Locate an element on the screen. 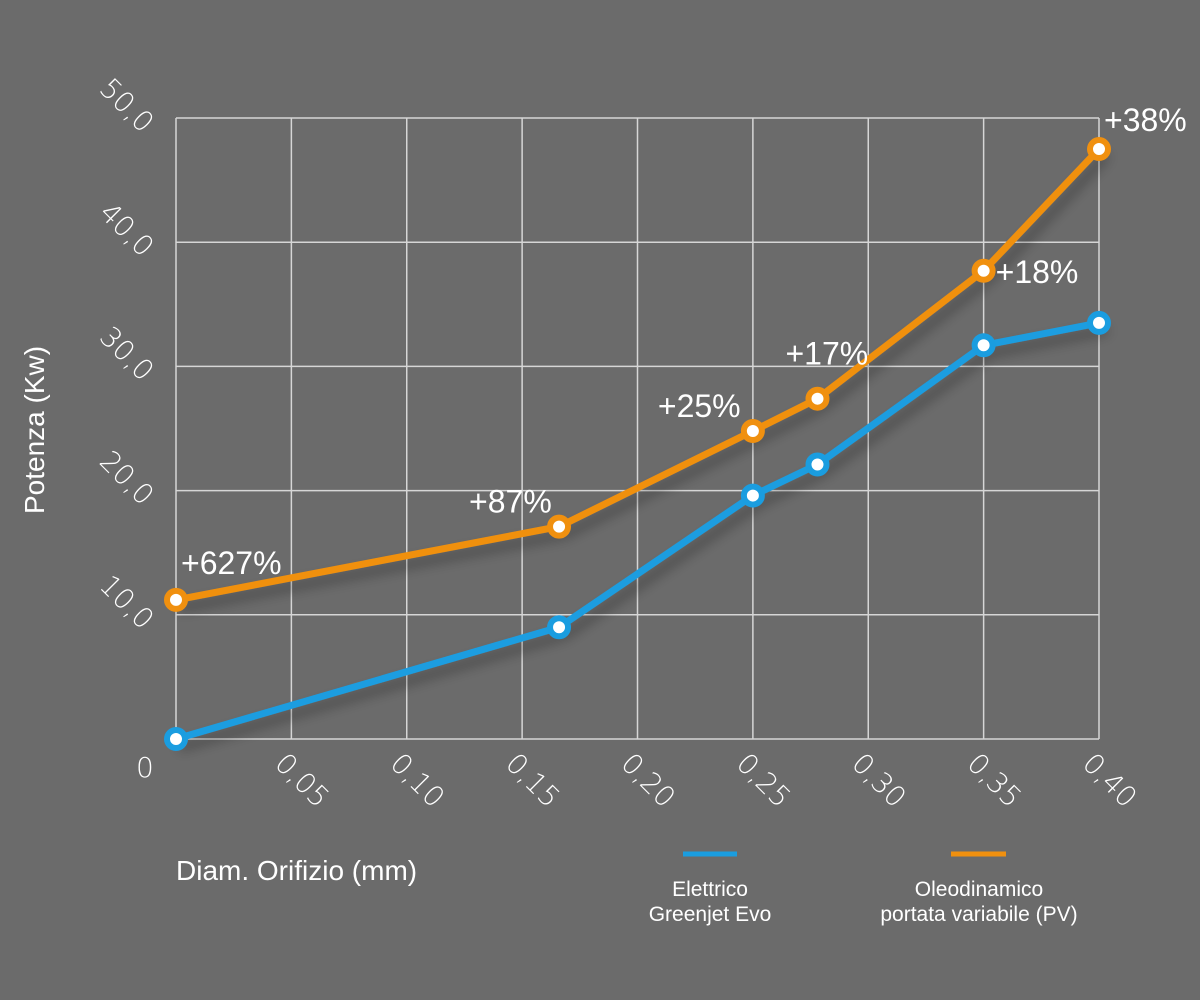 The height and width of the screenshot is (1000, 1200). legend-label-elettrico-line2: Greenjet Evo is located at coordinates (710, 914).